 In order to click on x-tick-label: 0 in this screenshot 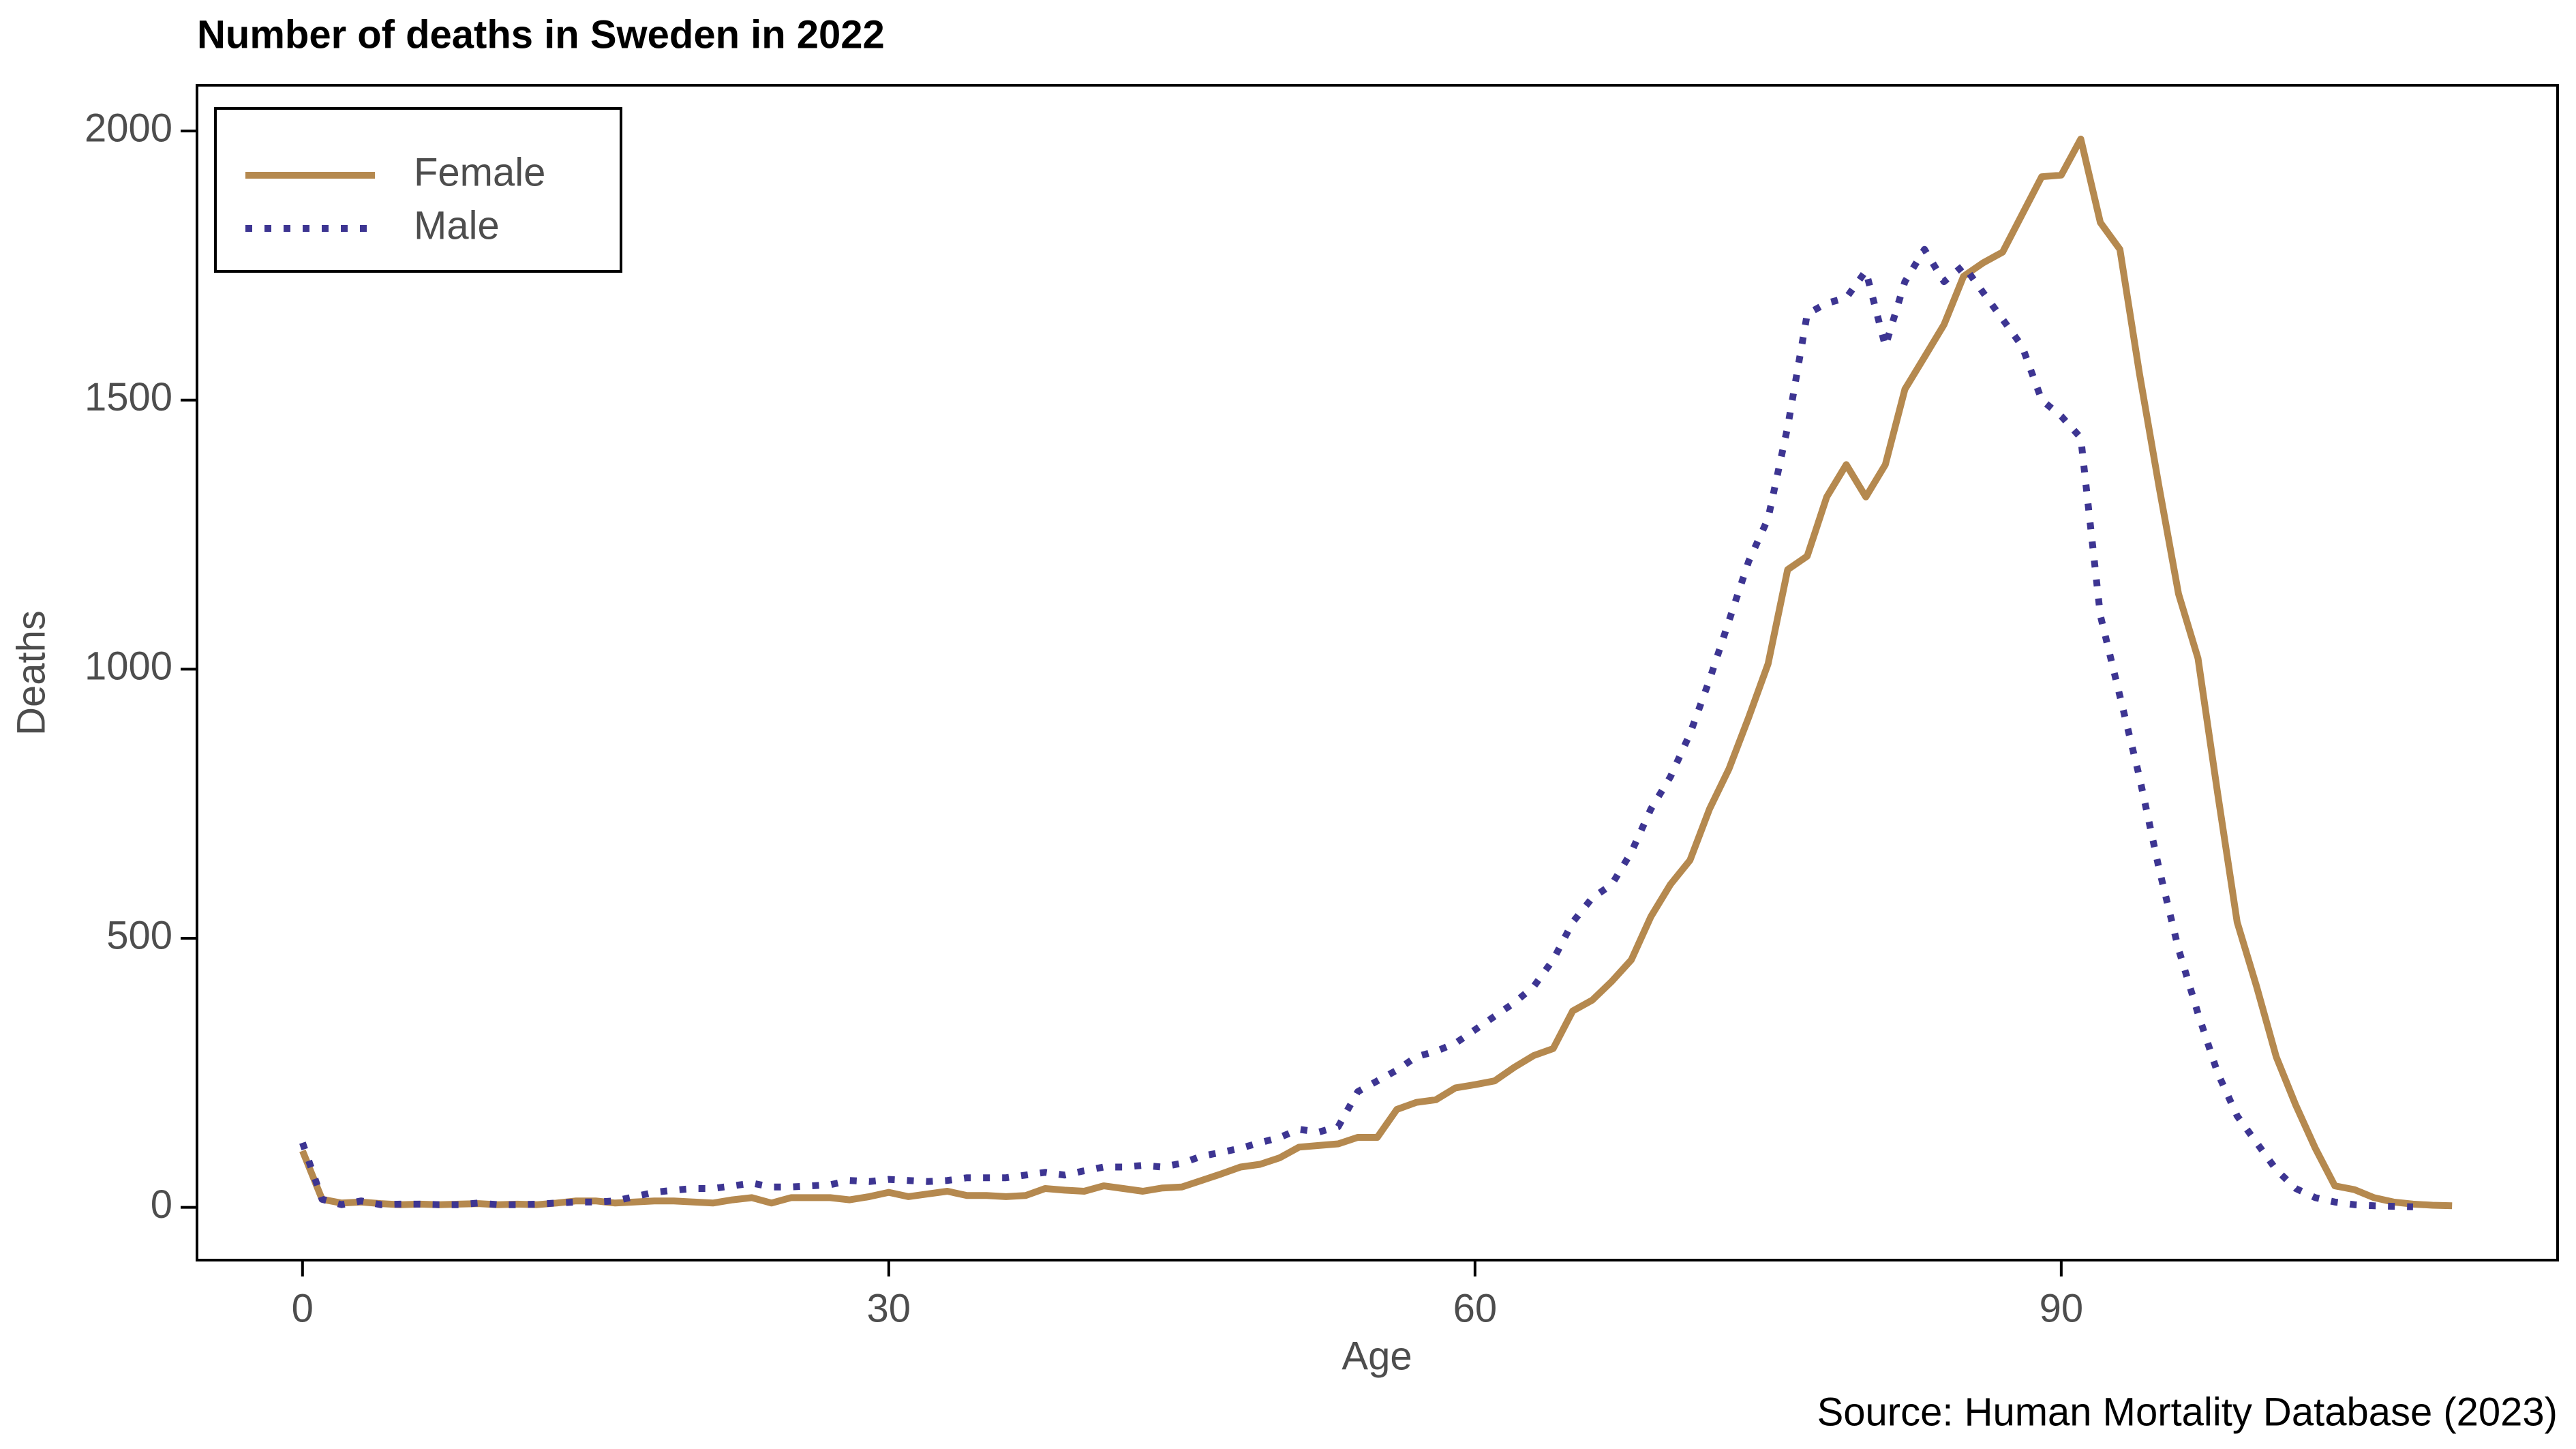, I will do `click(303, 1308)`.